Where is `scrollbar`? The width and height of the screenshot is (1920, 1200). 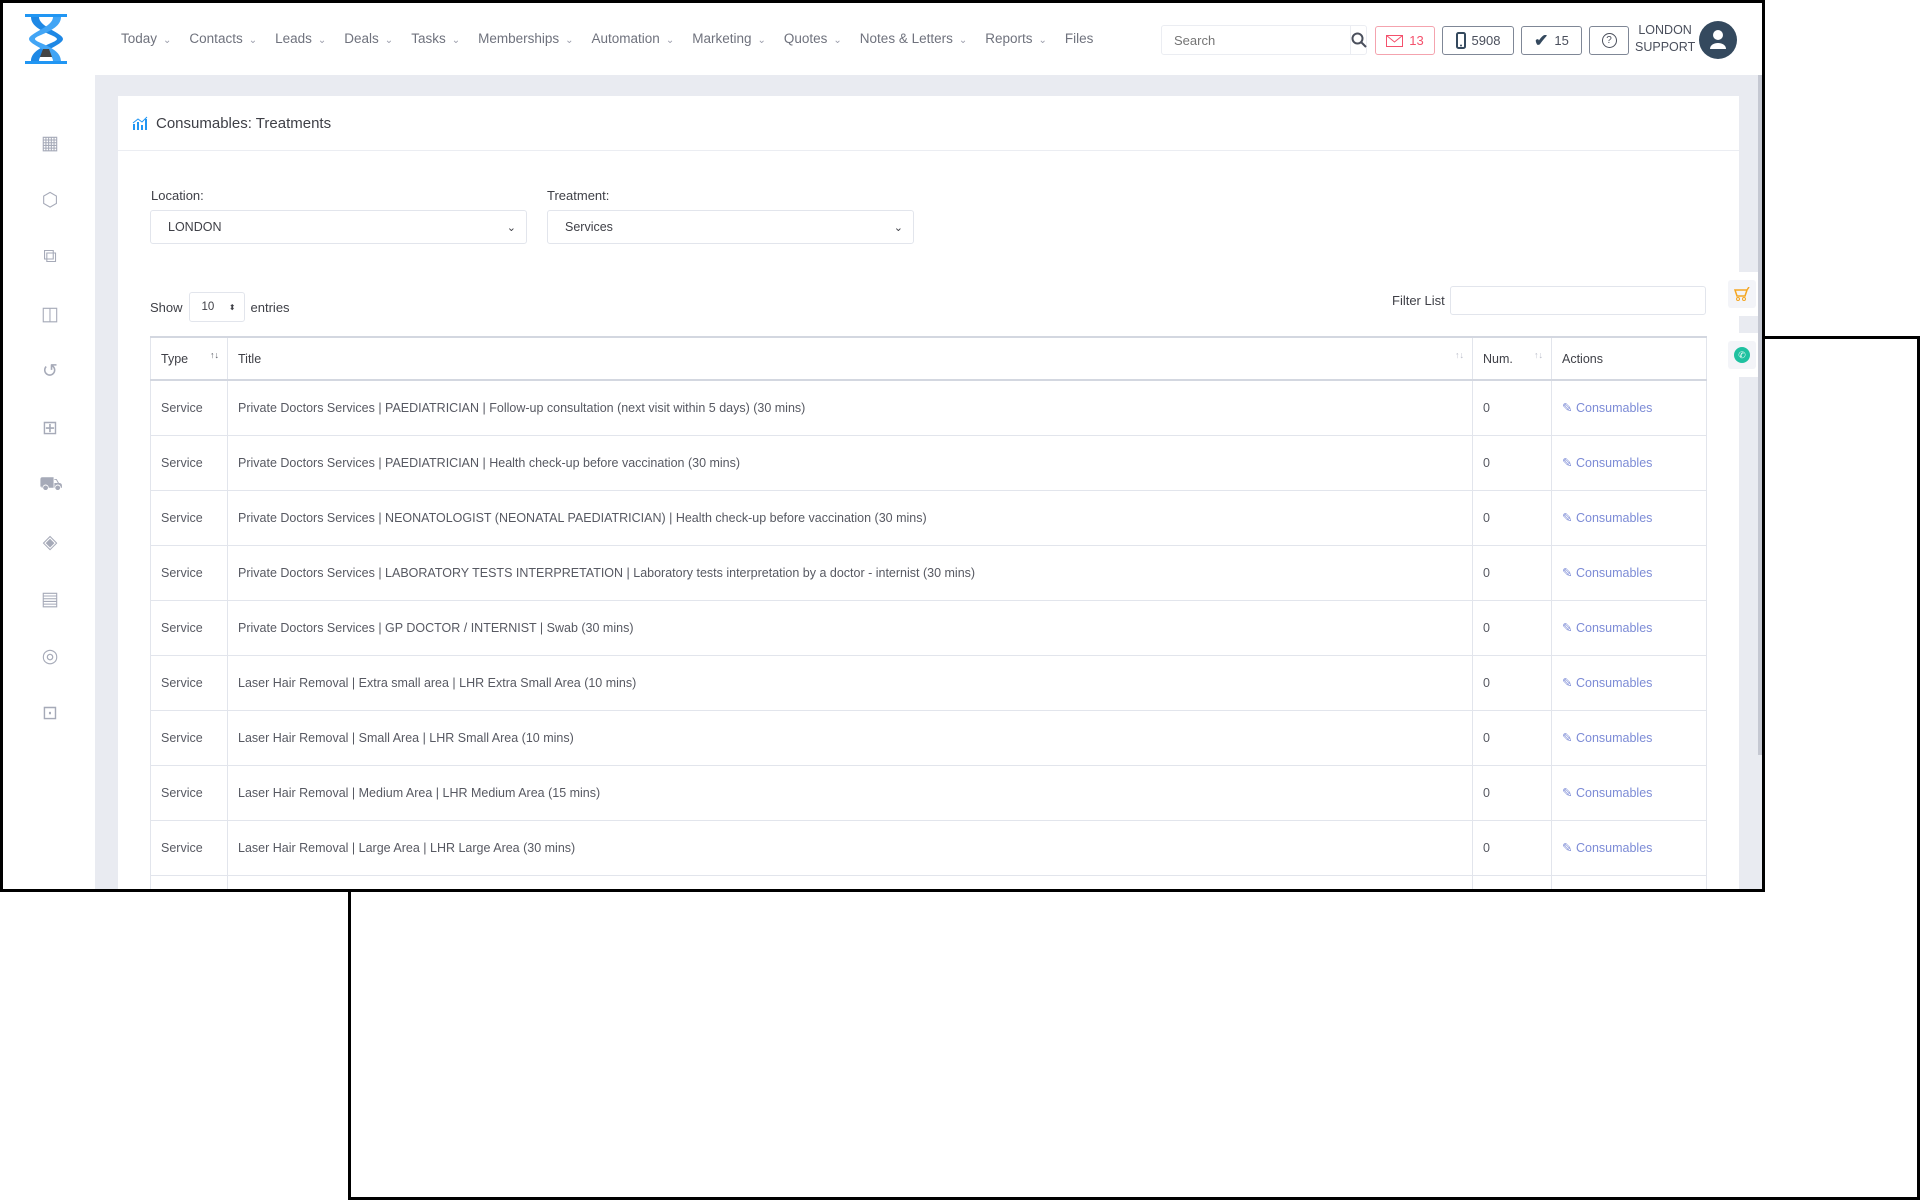 scrollbar is located at coordinates (1760, 415).